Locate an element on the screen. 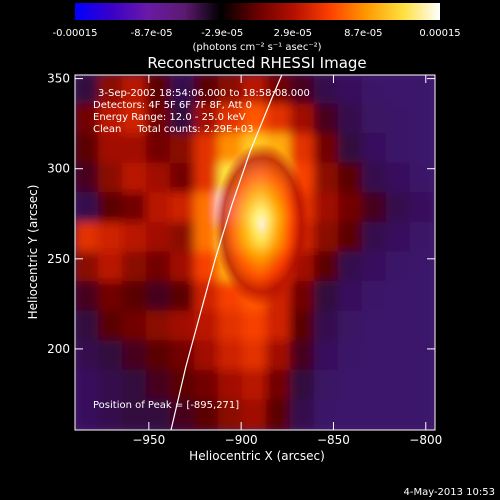 Image resolution: width=500 pixels, height=500 pixels. y-tick-label: 200 is located at coordinates (58, 349).